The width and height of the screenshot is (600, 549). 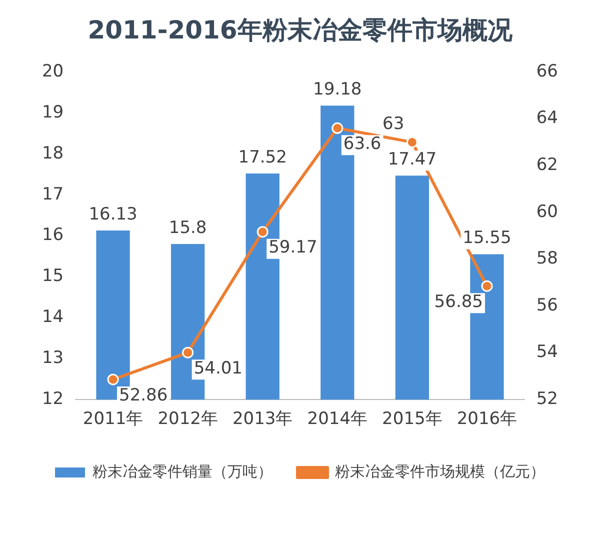 I want to click on data-label: 56.85, so click(x=458, y=302).